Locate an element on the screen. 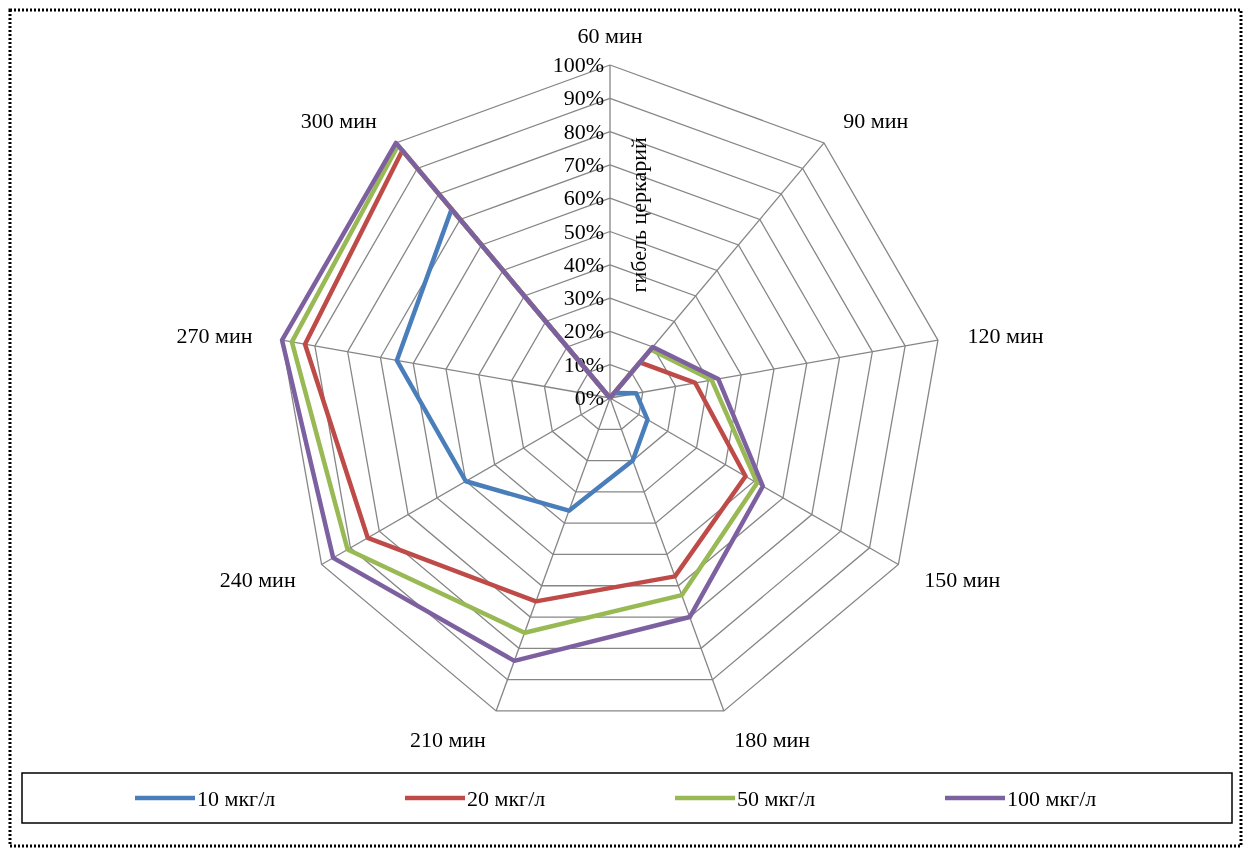  legend-label: 50 мкг/л is located at coordinates (776, 798).